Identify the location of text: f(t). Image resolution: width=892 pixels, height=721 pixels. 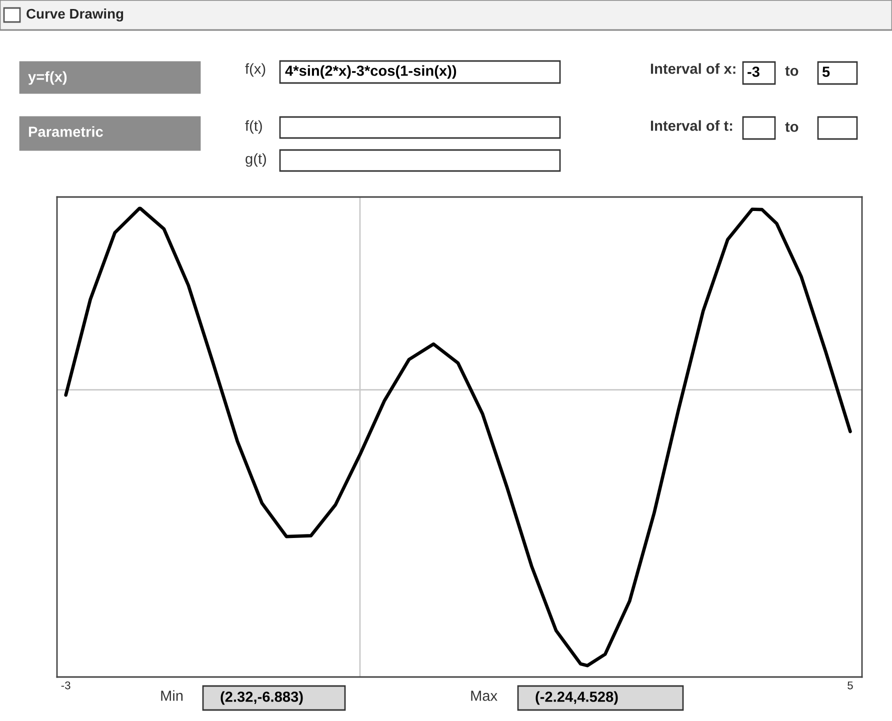
(253, 127).